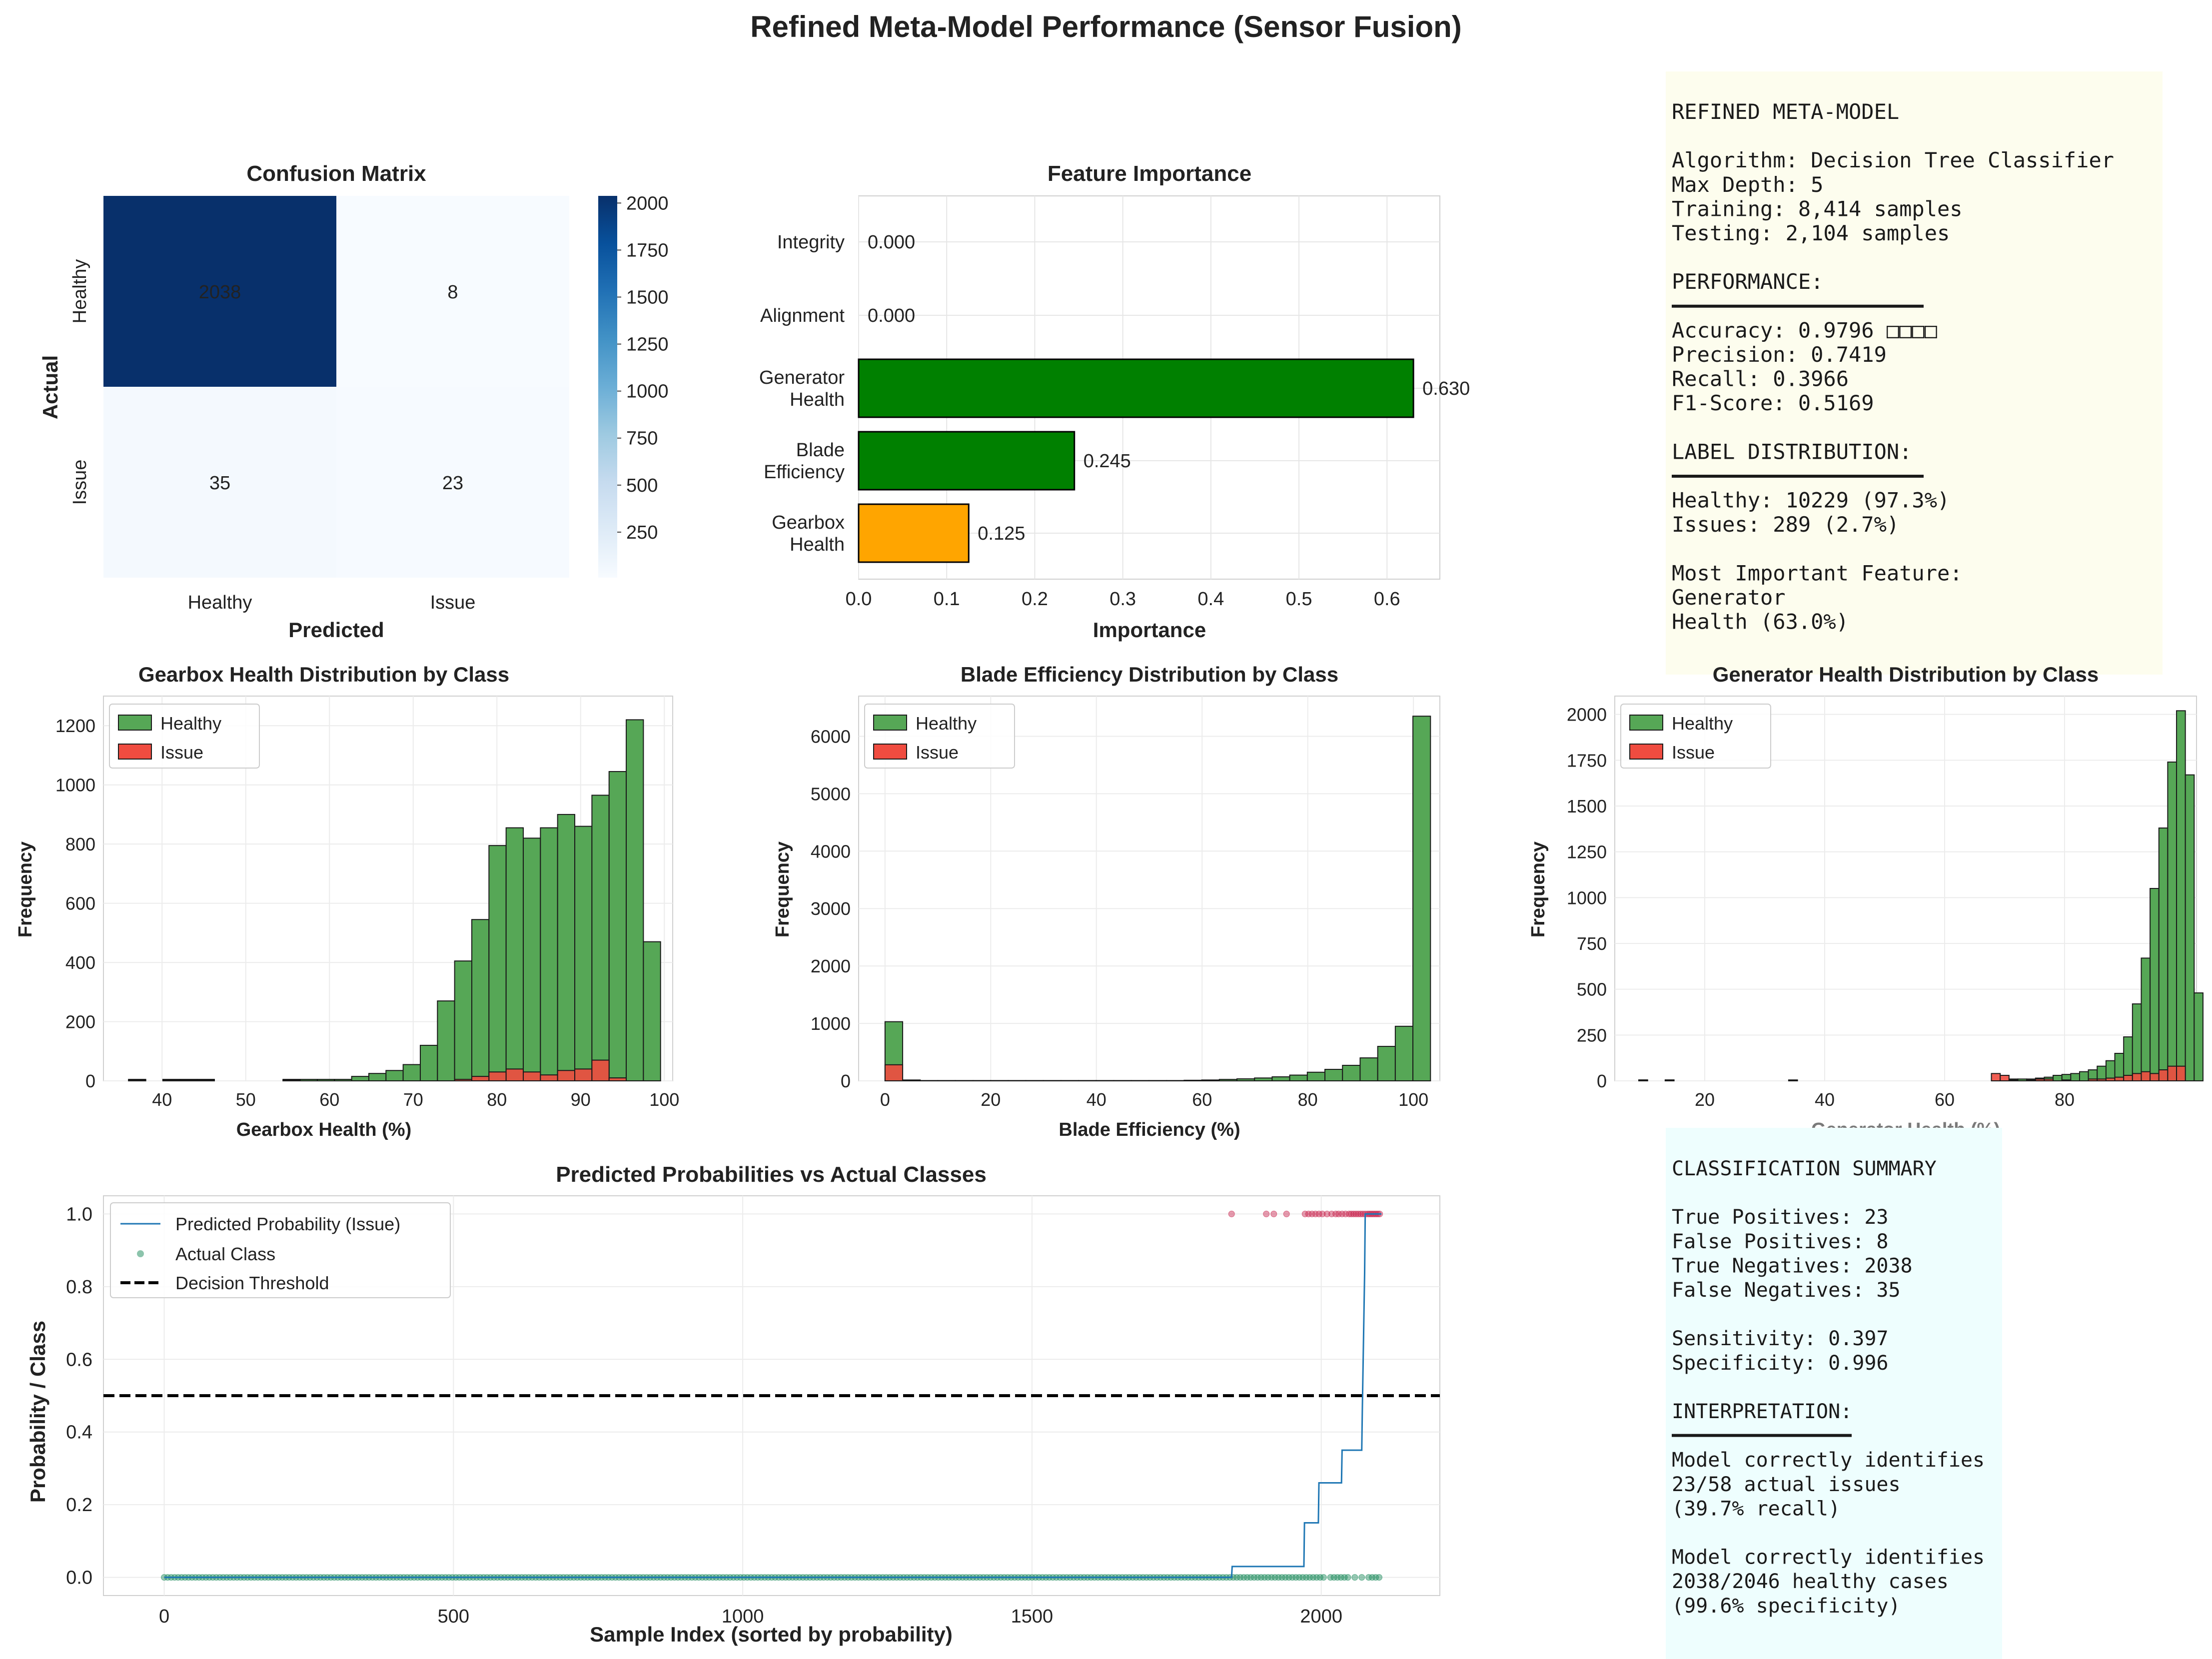 The height and width of the screenshot is (1659, 2212). What do you see at coordinates (947, 600) in the screenshot?
I see `fi-xtick: 0.1` at bounding box center [947, 600].